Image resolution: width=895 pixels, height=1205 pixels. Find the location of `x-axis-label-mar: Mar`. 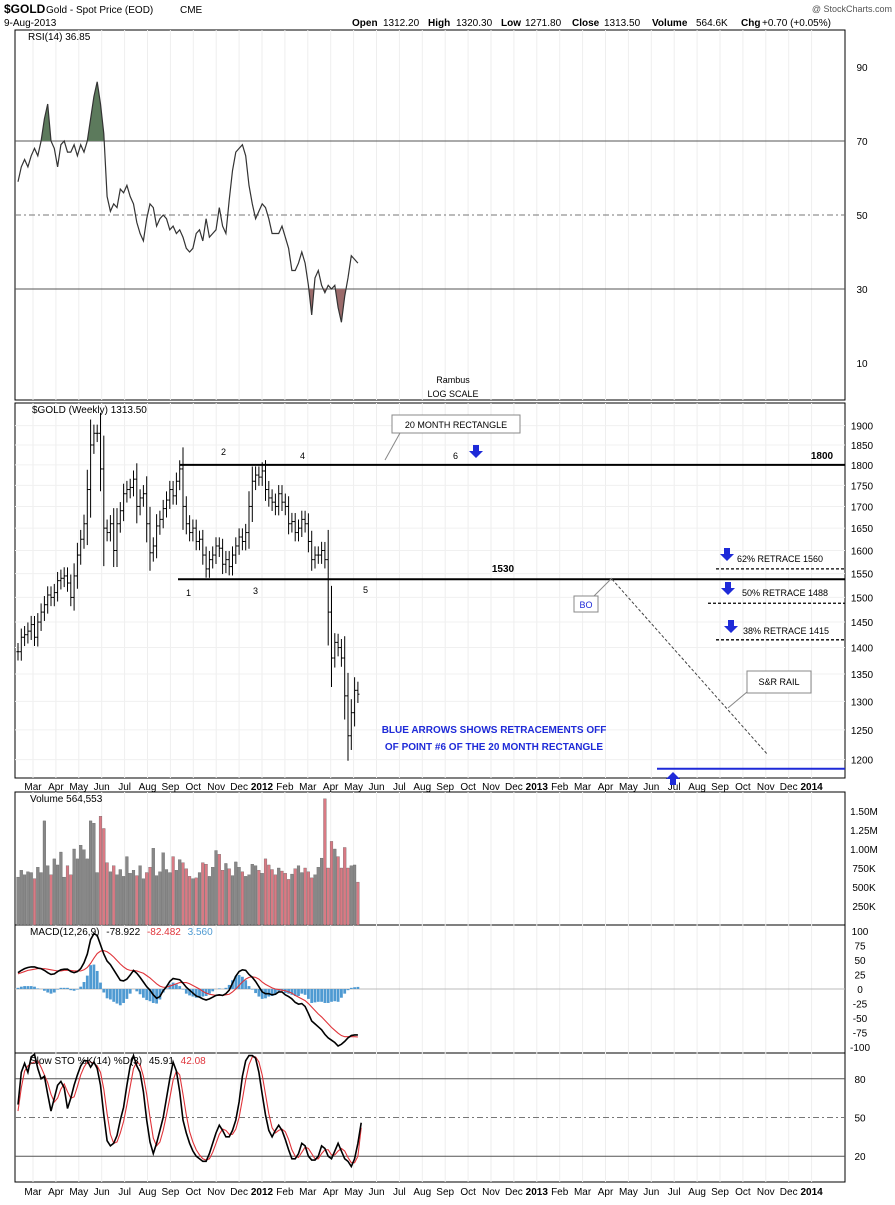

x-axis-label-mar: Mar is located at coordinates (308, 1192).